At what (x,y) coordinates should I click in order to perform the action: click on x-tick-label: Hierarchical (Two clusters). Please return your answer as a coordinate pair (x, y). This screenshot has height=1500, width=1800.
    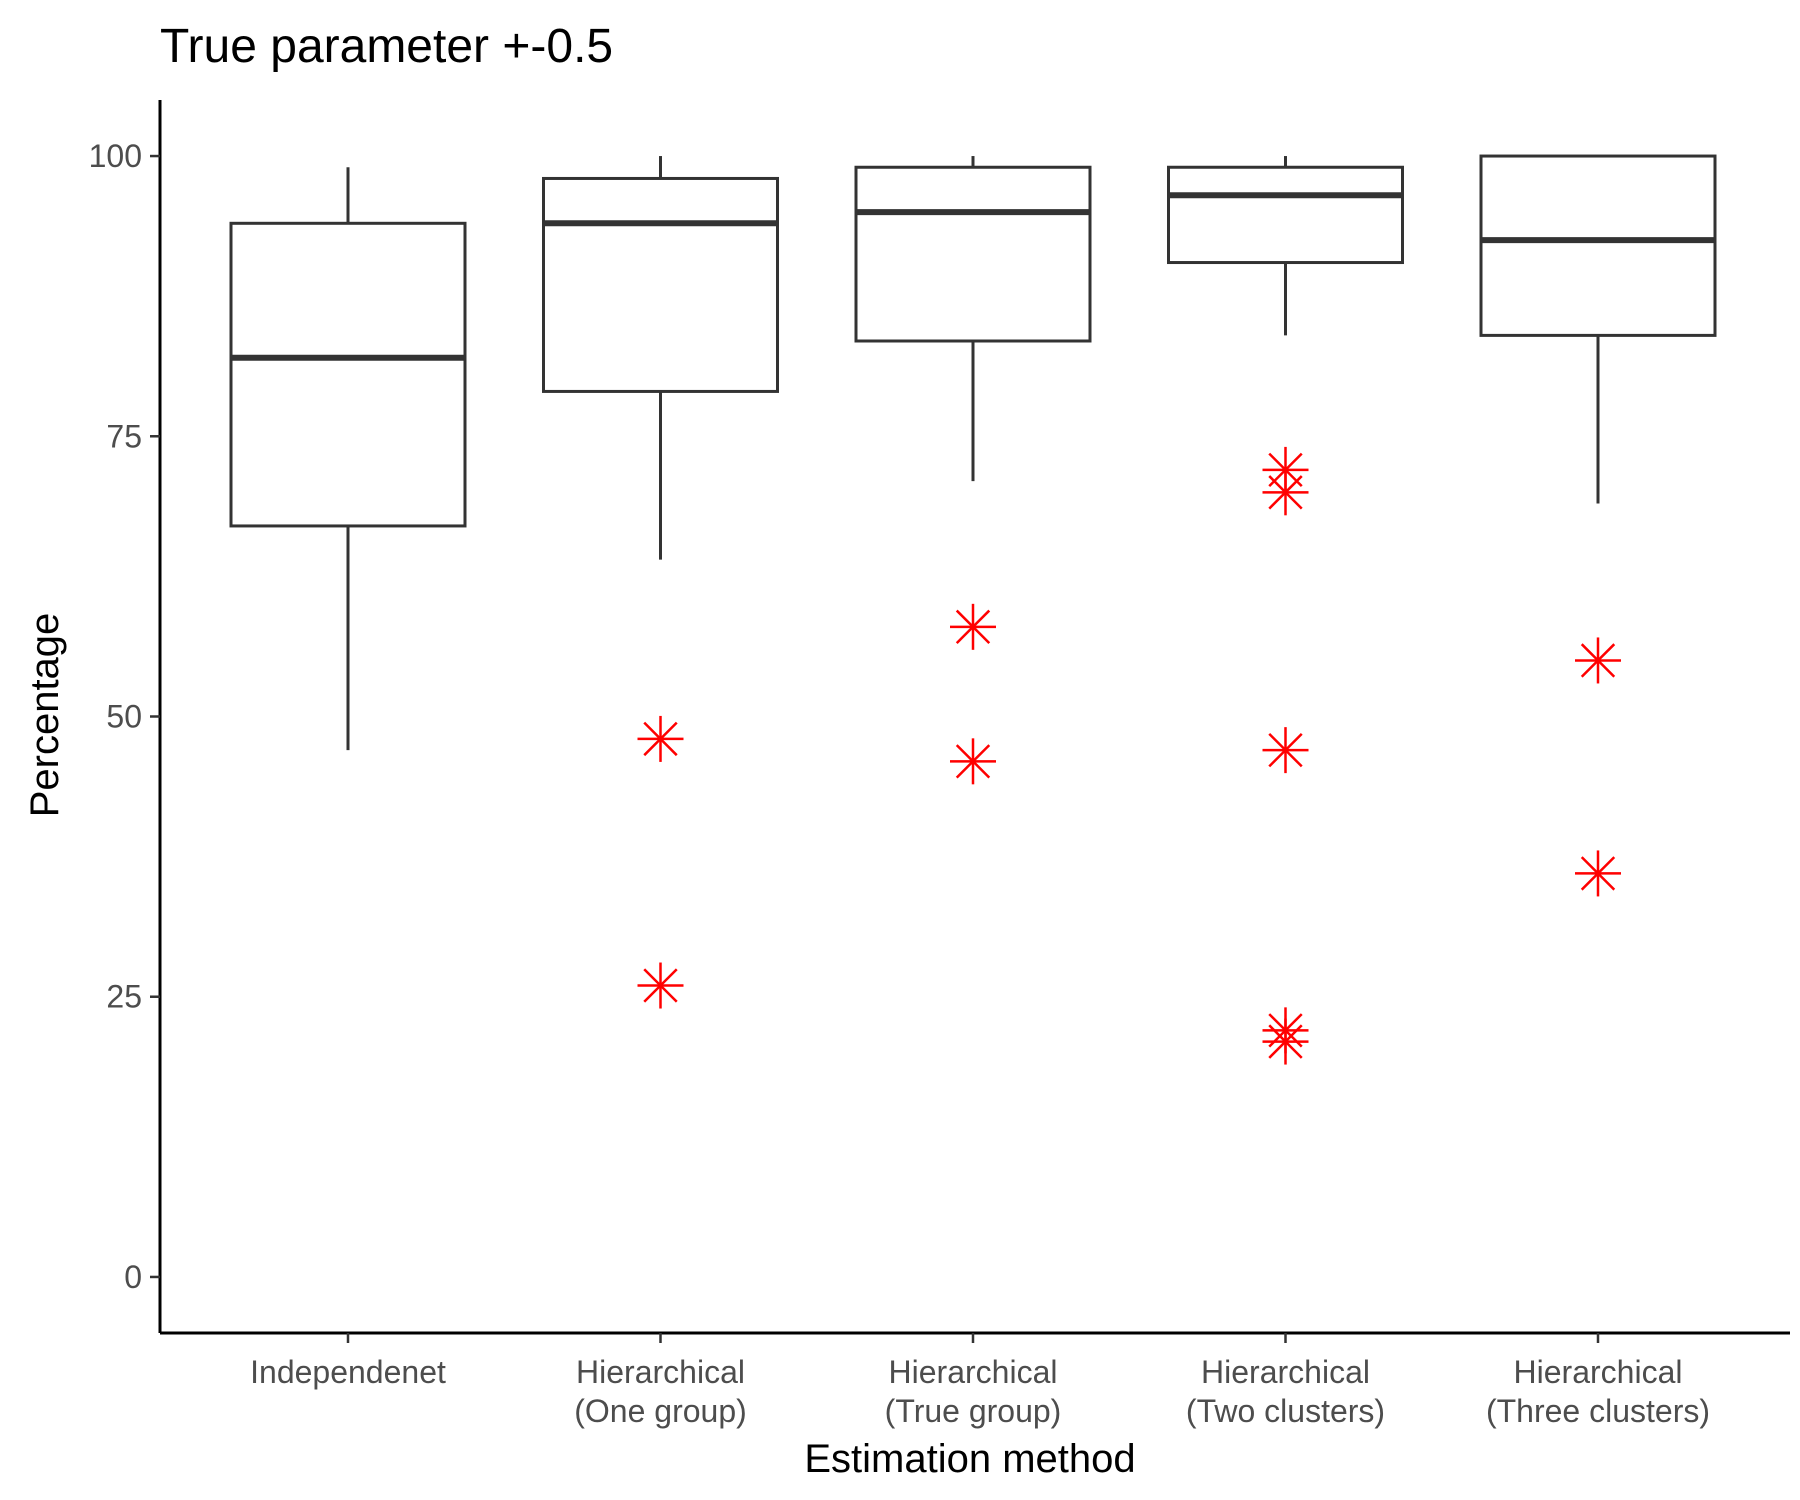
    Looking at the image, I should click on (1285, 1391).